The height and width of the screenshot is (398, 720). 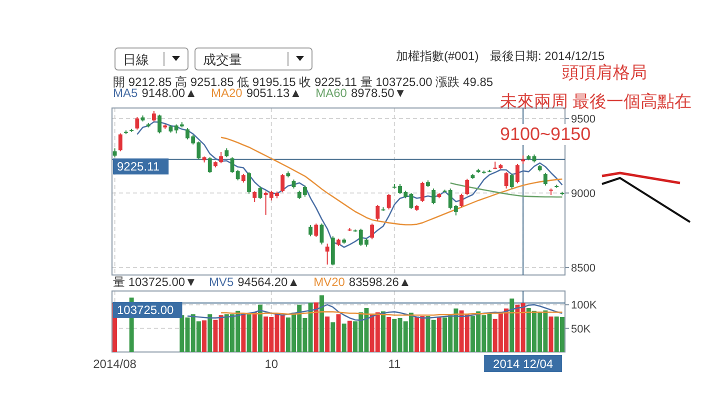 I want to click on text: 83598.26▲, so click(x=379, y=282).